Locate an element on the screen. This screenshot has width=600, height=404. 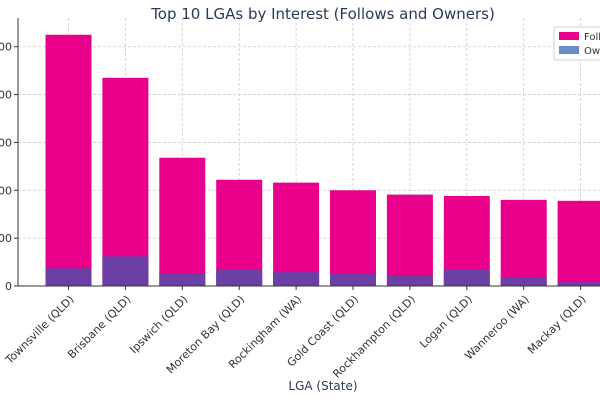
y-tick-label: 0 is located at coordinates (8, 286).